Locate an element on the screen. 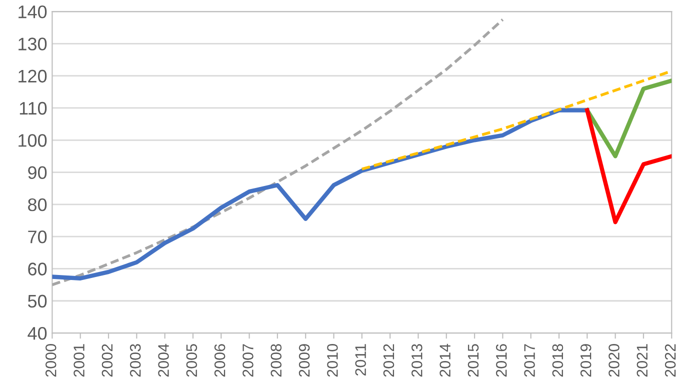  x-tick-label: 2019 is located at coordinates (586, 360).